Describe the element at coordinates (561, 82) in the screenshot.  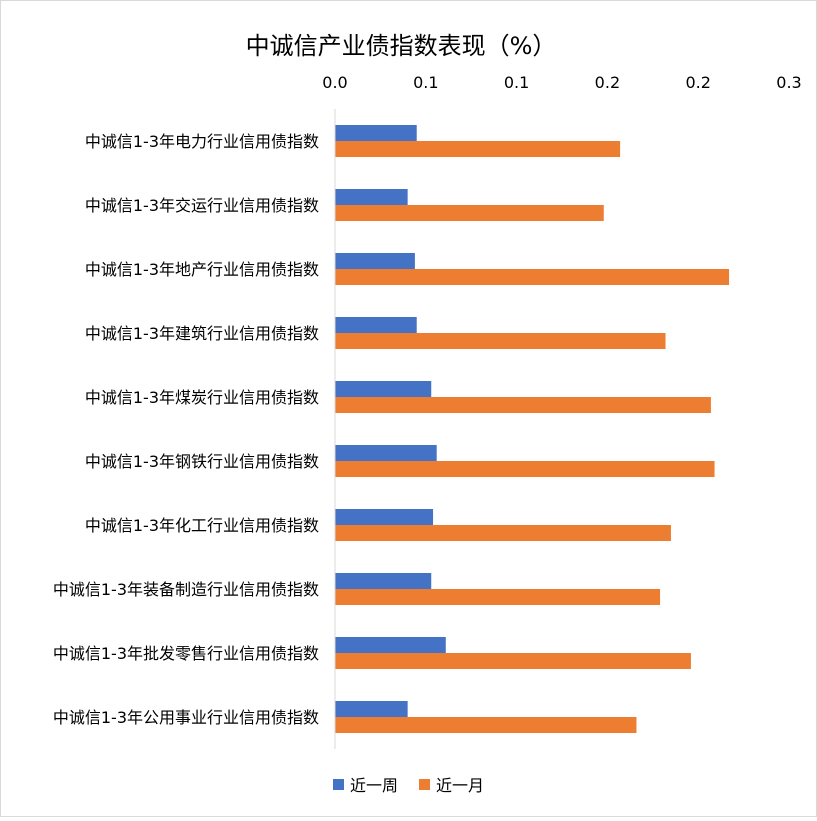
I see `x-axis-ticks: 0.0 0.1 0.1 0.2 0.2 0.3` at that location.